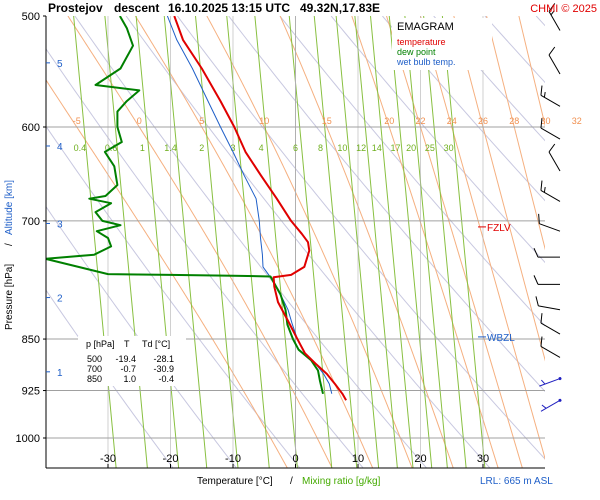  I want to click on header-mode: descent, so click(136, 8).